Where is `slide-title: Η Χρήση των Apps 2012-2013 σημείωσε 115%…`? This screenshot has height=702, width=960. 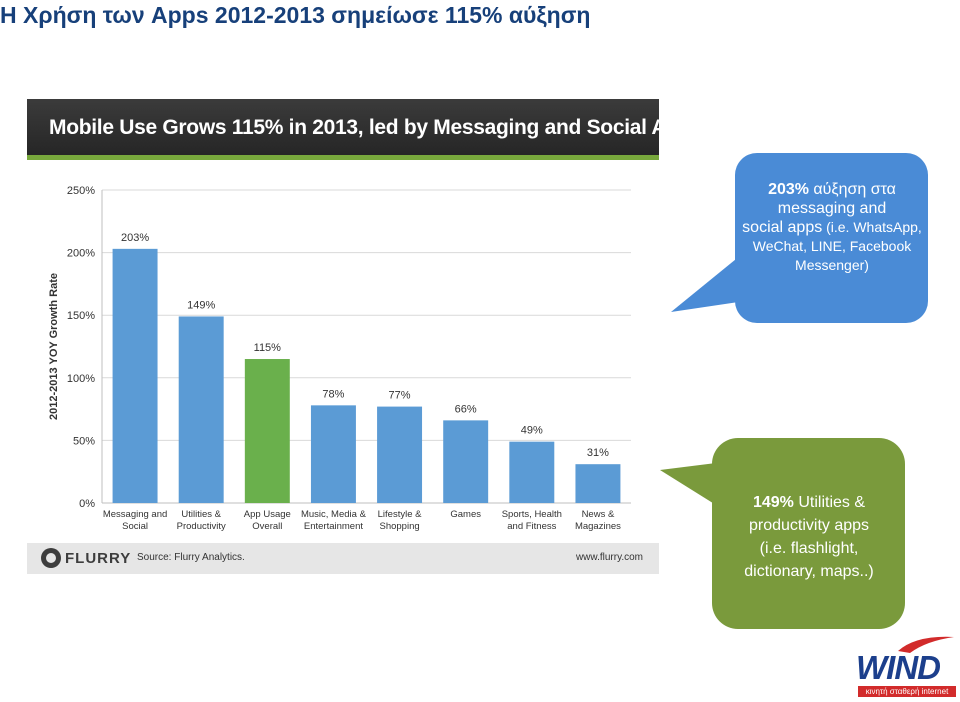 slide-title: Η Χρήση των Apps 2012-2013 σημείωσε 115%… is located at coordinates (295, 15).